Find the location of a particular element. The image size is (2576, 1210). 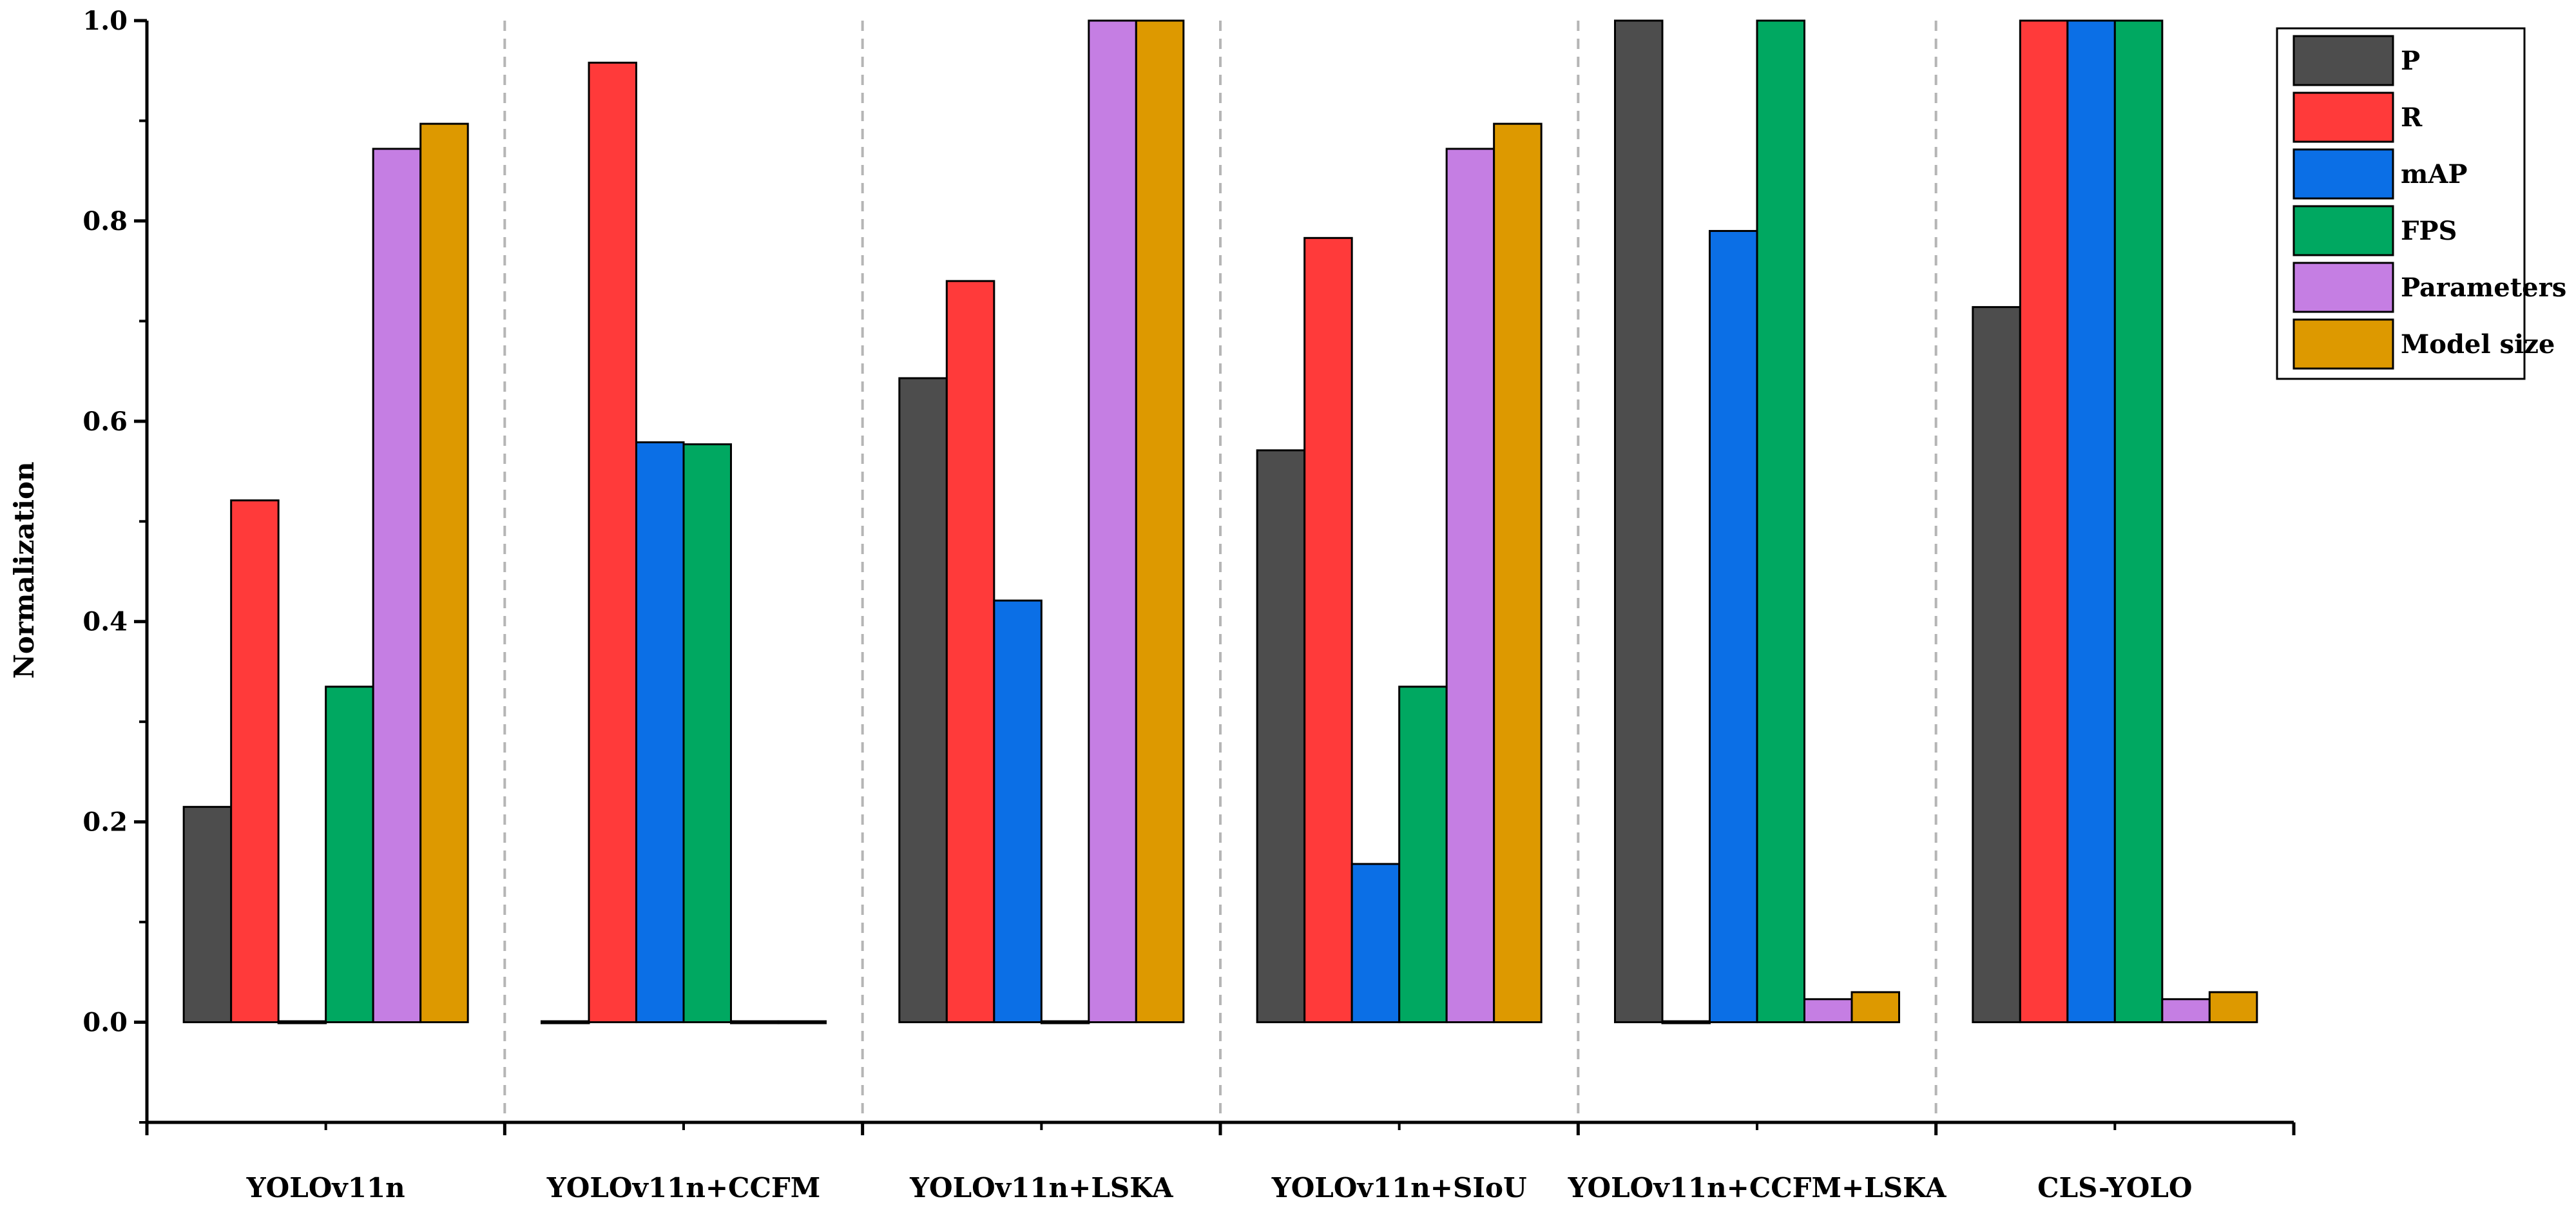

y-tick-label: 0.0 is located at coordinates (105, 1023).